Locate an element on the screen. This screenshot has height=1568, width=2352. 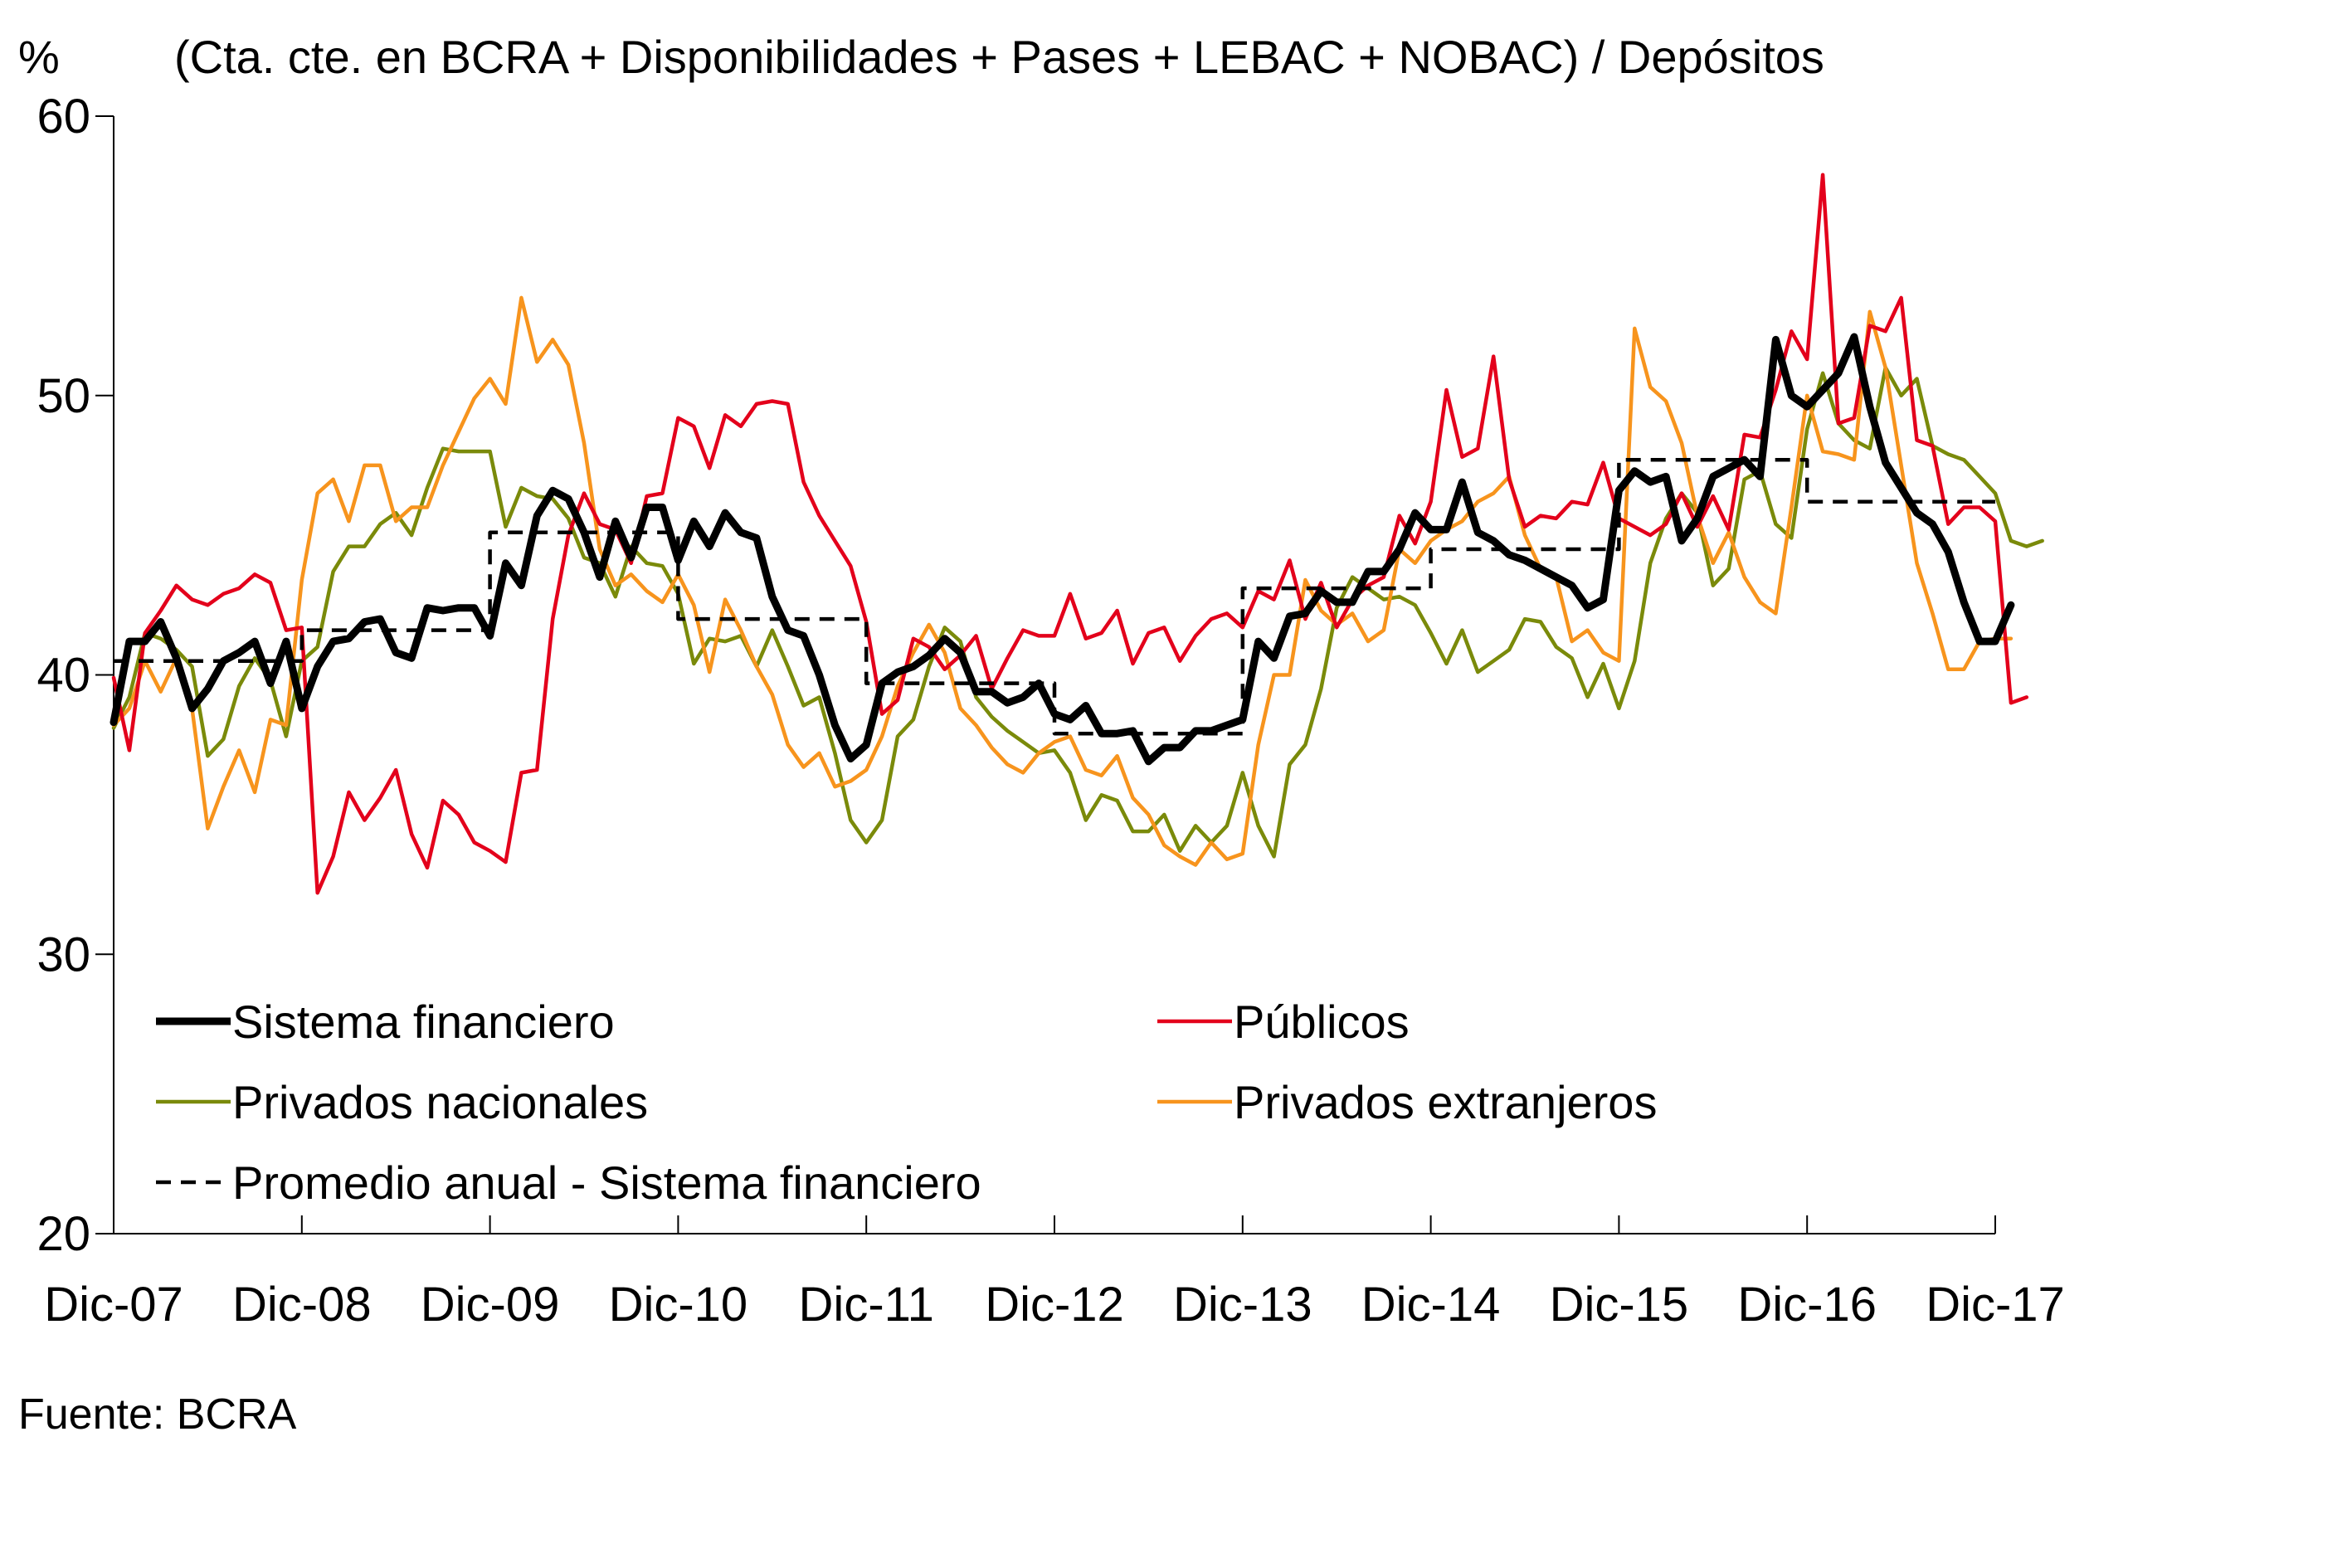
x-tick-label: Dic-14 is located at coordinates (1431, 1305).